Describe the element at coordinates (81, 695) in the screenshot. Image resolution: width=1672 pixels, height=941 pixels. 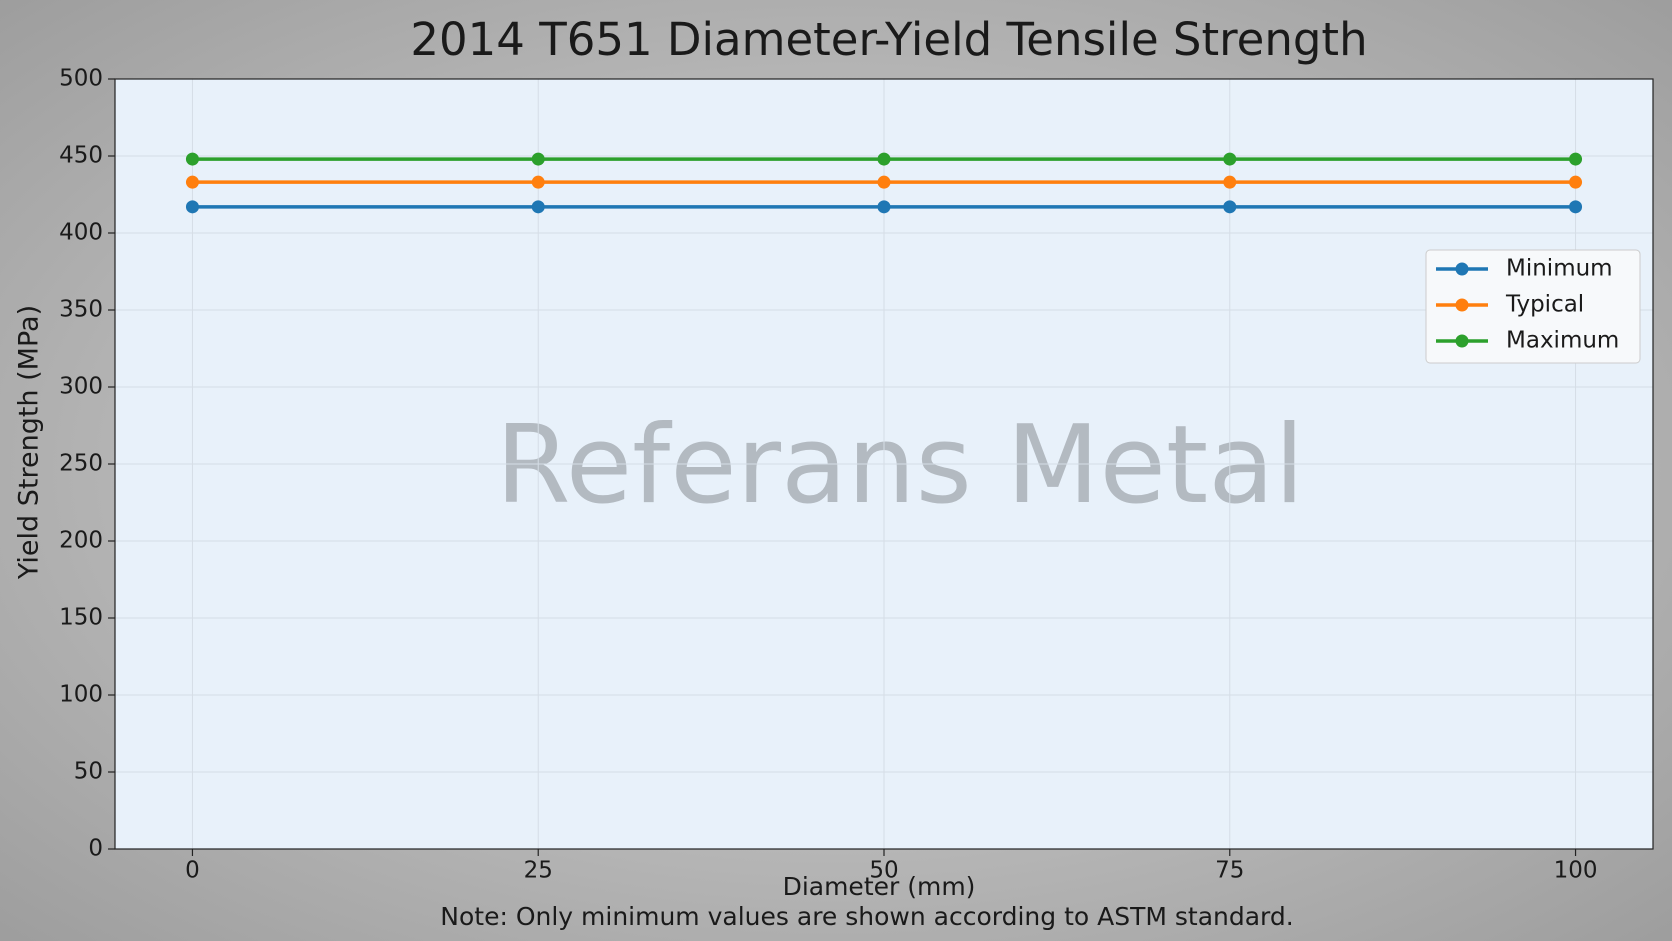
I see `y-tick-label: 100` at that location.